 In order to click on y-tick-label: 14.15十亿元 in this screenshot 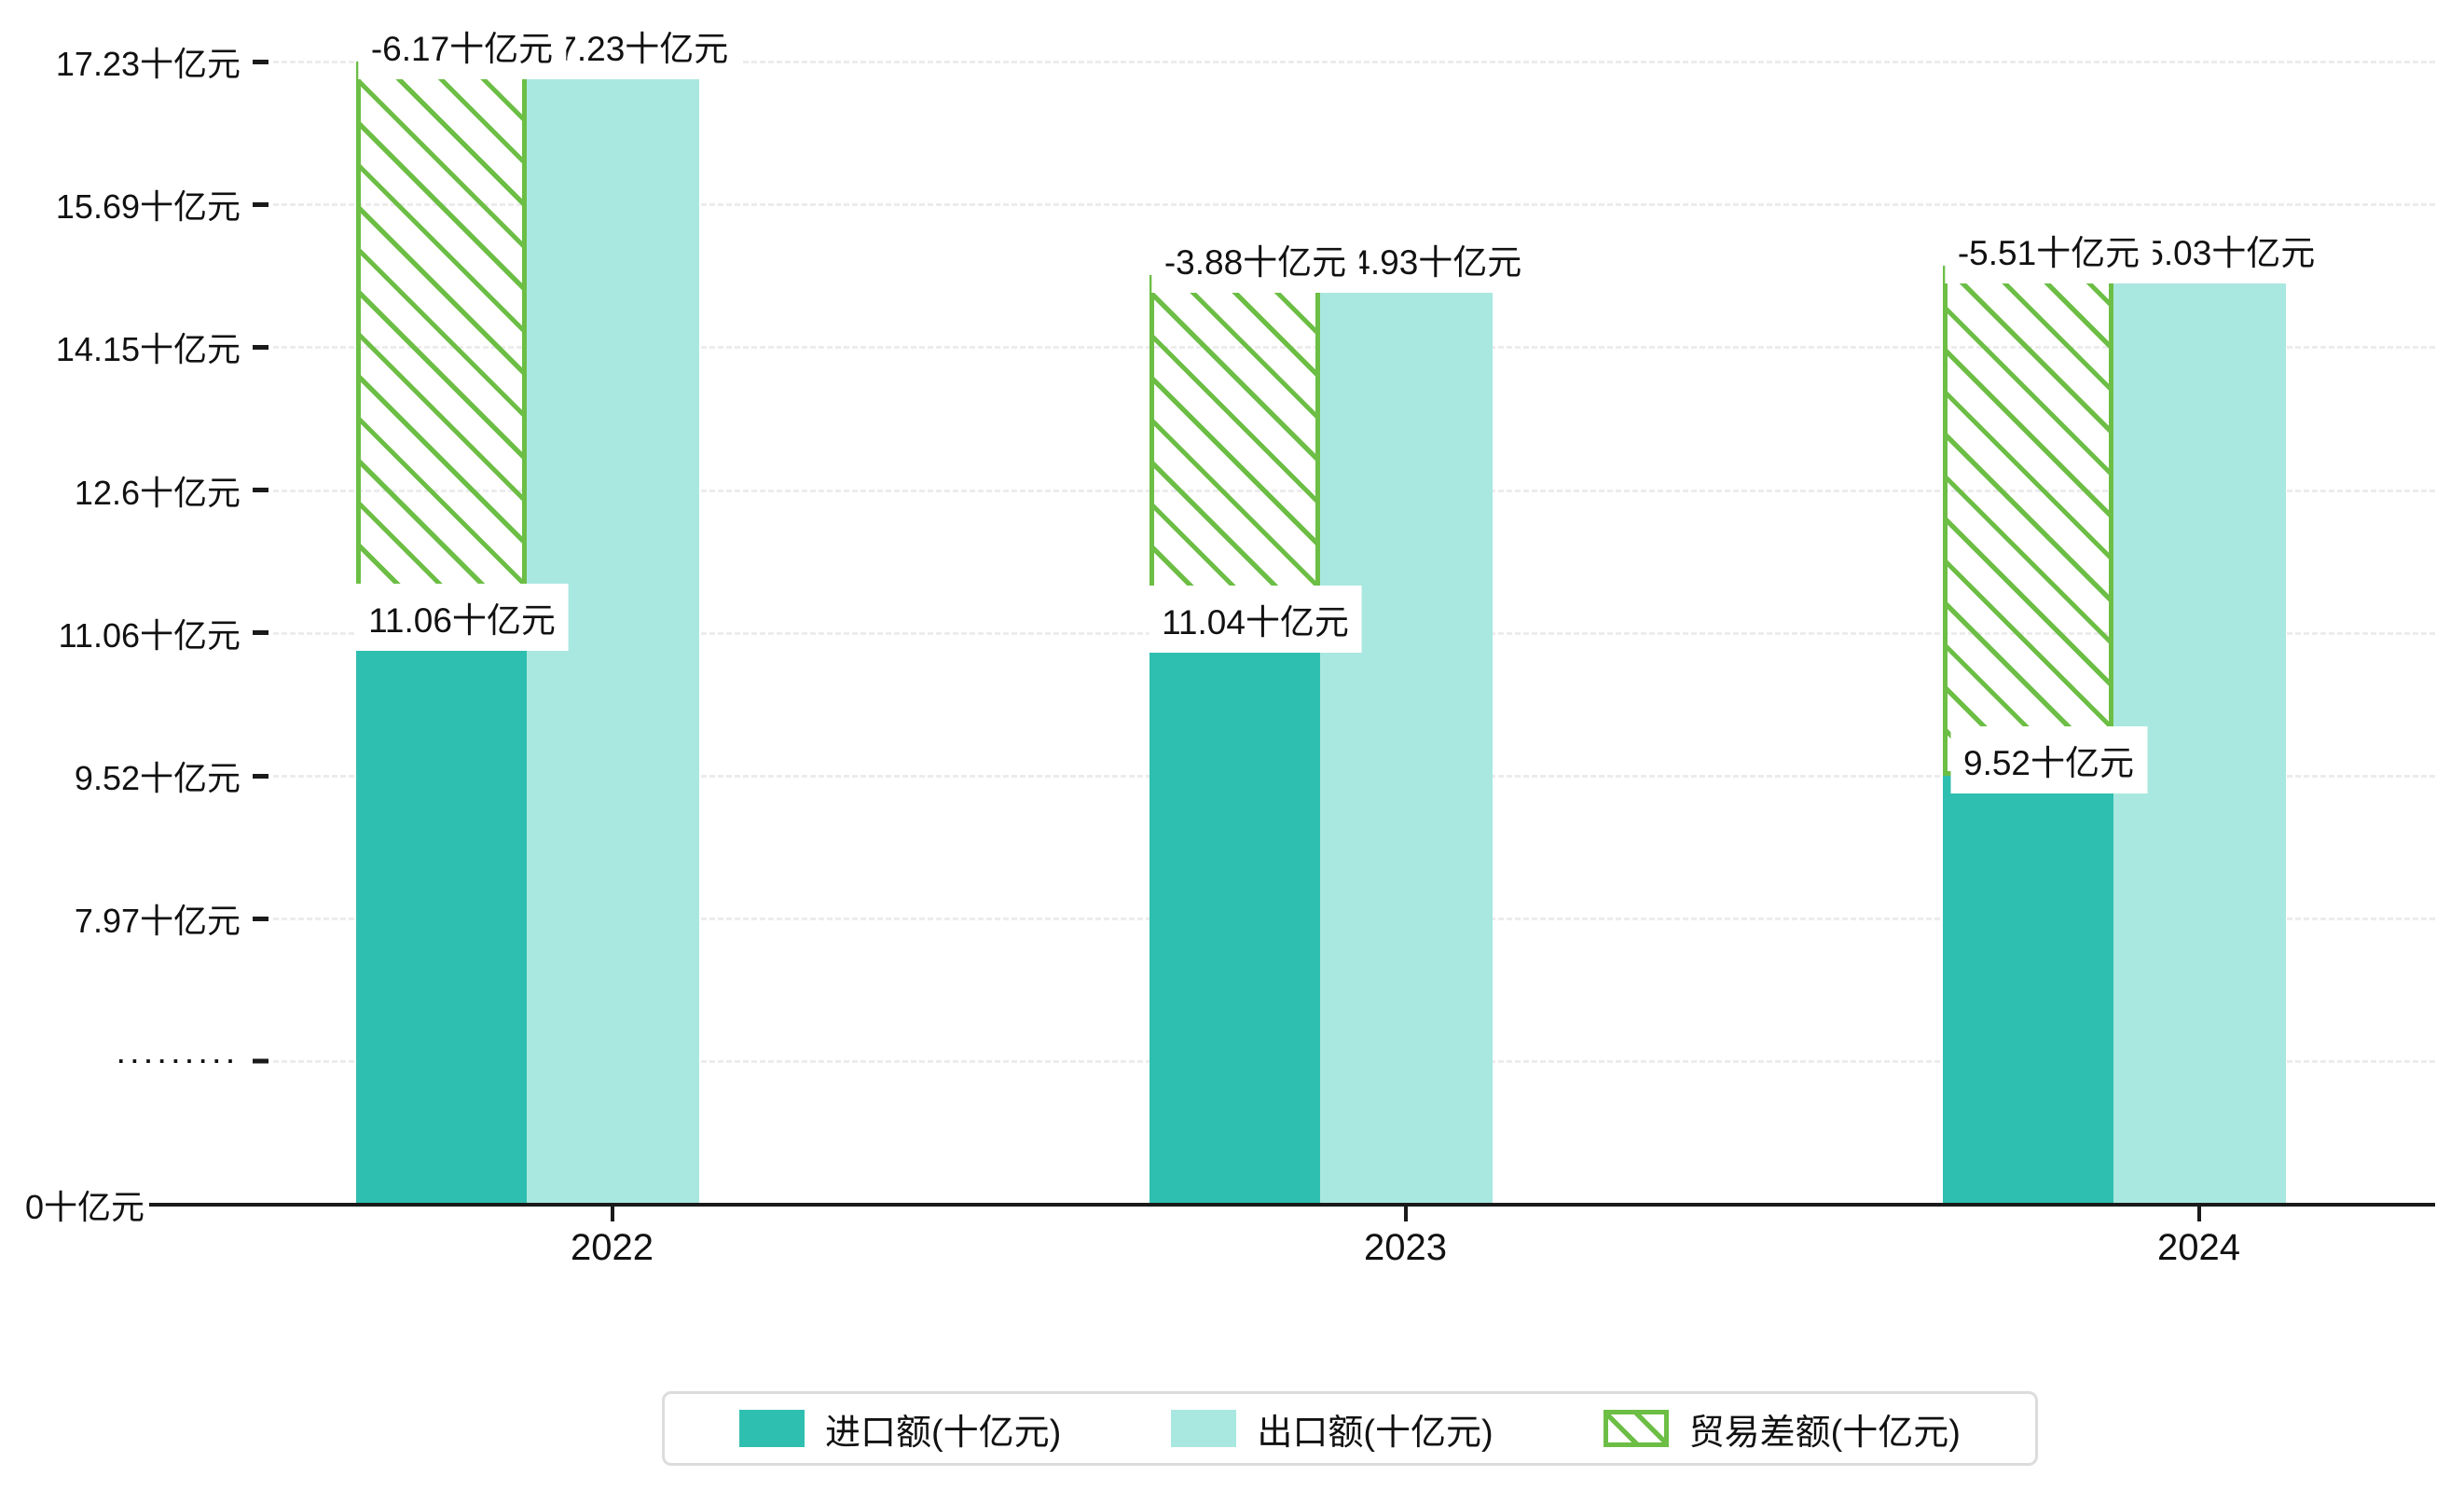, I will do `click(148, 349)`.